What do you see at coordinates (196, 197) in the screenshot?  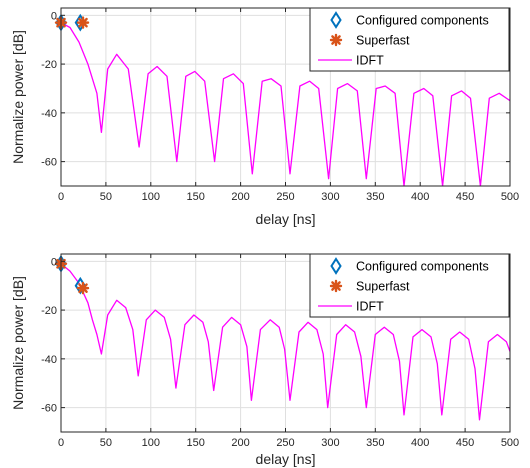 I see `panel-1-x-tick-label-3: 150` at bounding box center [196, 197].